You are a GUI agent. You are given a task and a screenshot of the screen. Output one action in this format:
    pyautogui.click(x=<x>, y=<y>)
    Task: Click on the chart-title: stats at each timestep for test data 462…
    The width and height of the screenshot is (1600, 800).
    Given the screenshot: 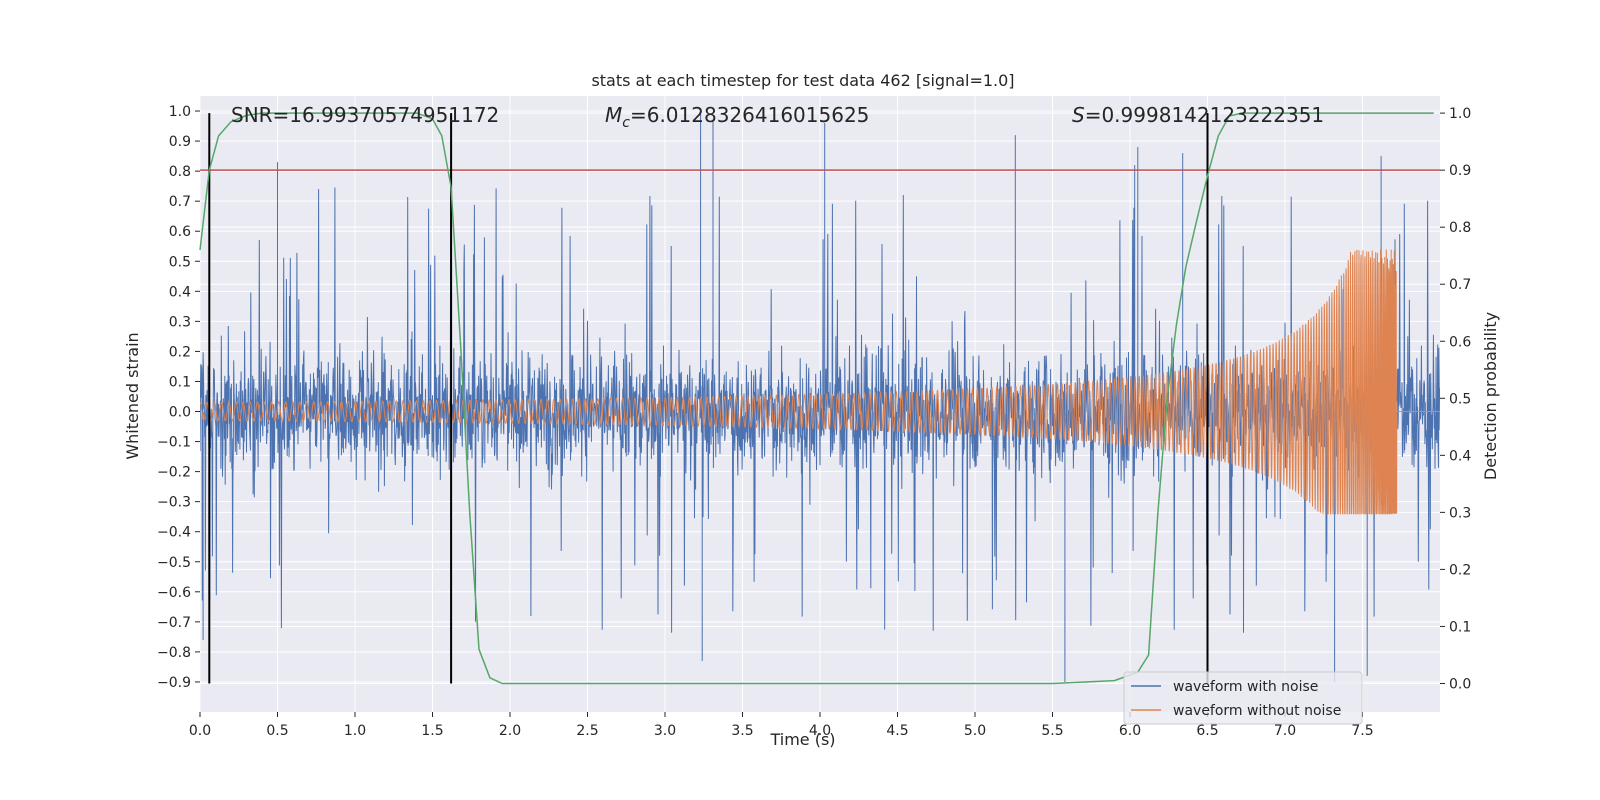 What is the action you would take?
    pyautogui.click(x=802, y=80)
    